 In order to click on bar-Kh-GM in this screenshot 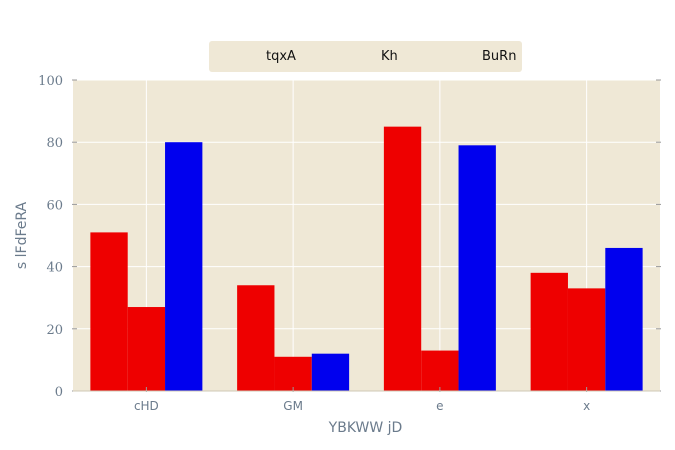, I will do `click(293, 373)`.